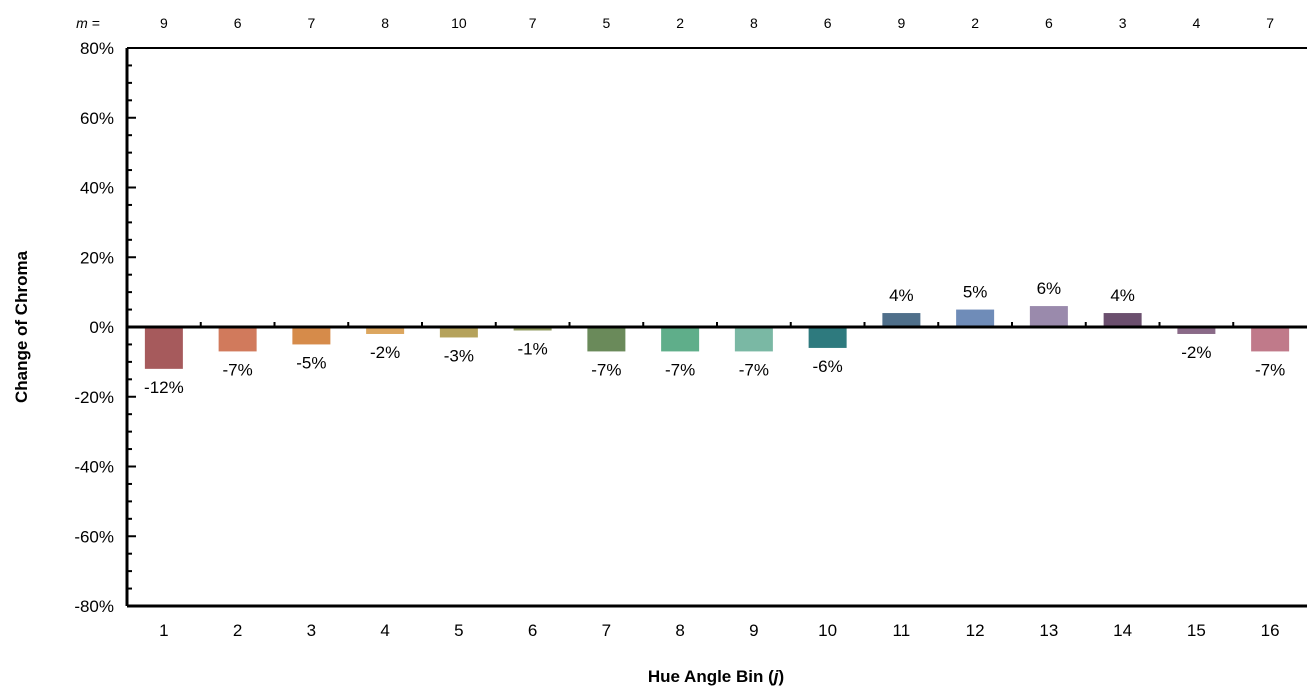 The width and height of the screenshot is (1309, 690). Describe the element at coordinates (163, 630) in the screenshot. I see `x-tick-label: 1` at that location.